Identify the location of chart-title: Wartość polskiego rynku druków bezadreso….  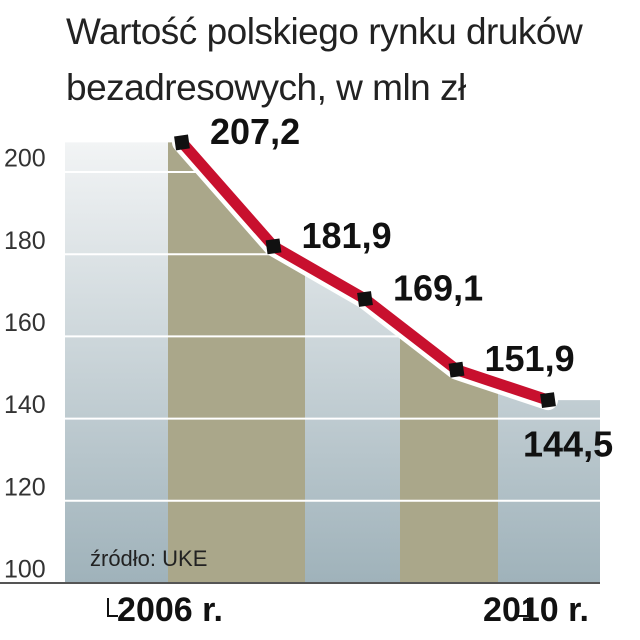
(324, 59).